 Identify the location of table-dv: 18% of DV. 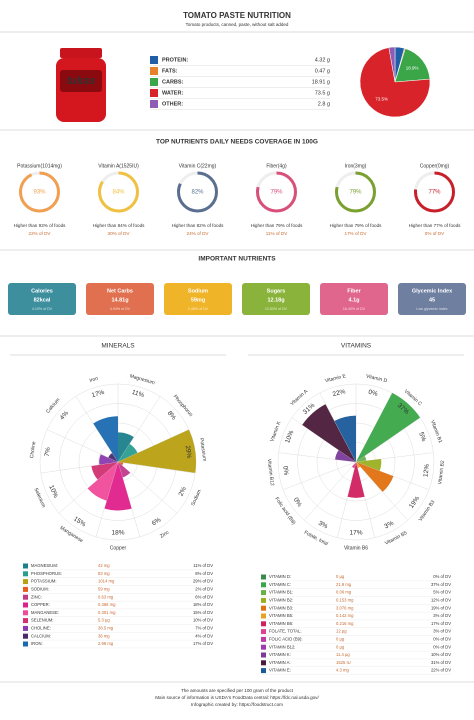
(203, 604).